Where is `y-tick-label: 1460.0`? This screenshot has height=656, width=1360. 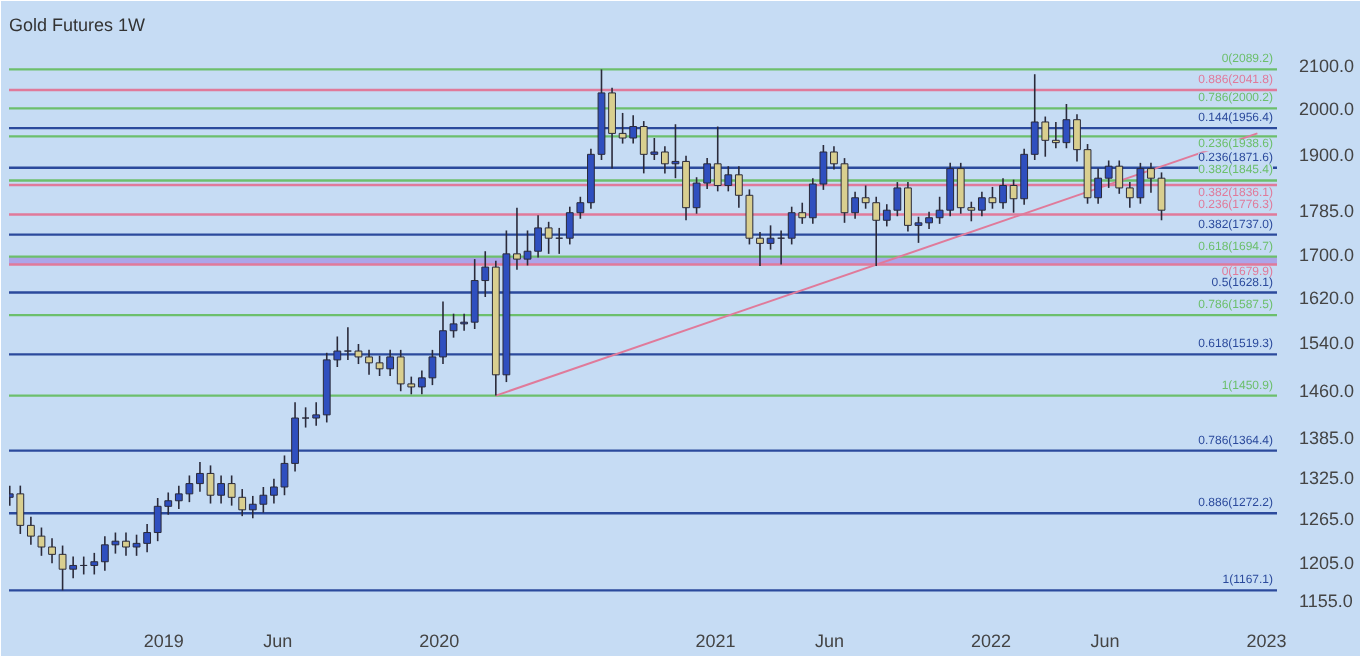 y-tick-label: 1460.0 is located at coordinates (1327, 391).